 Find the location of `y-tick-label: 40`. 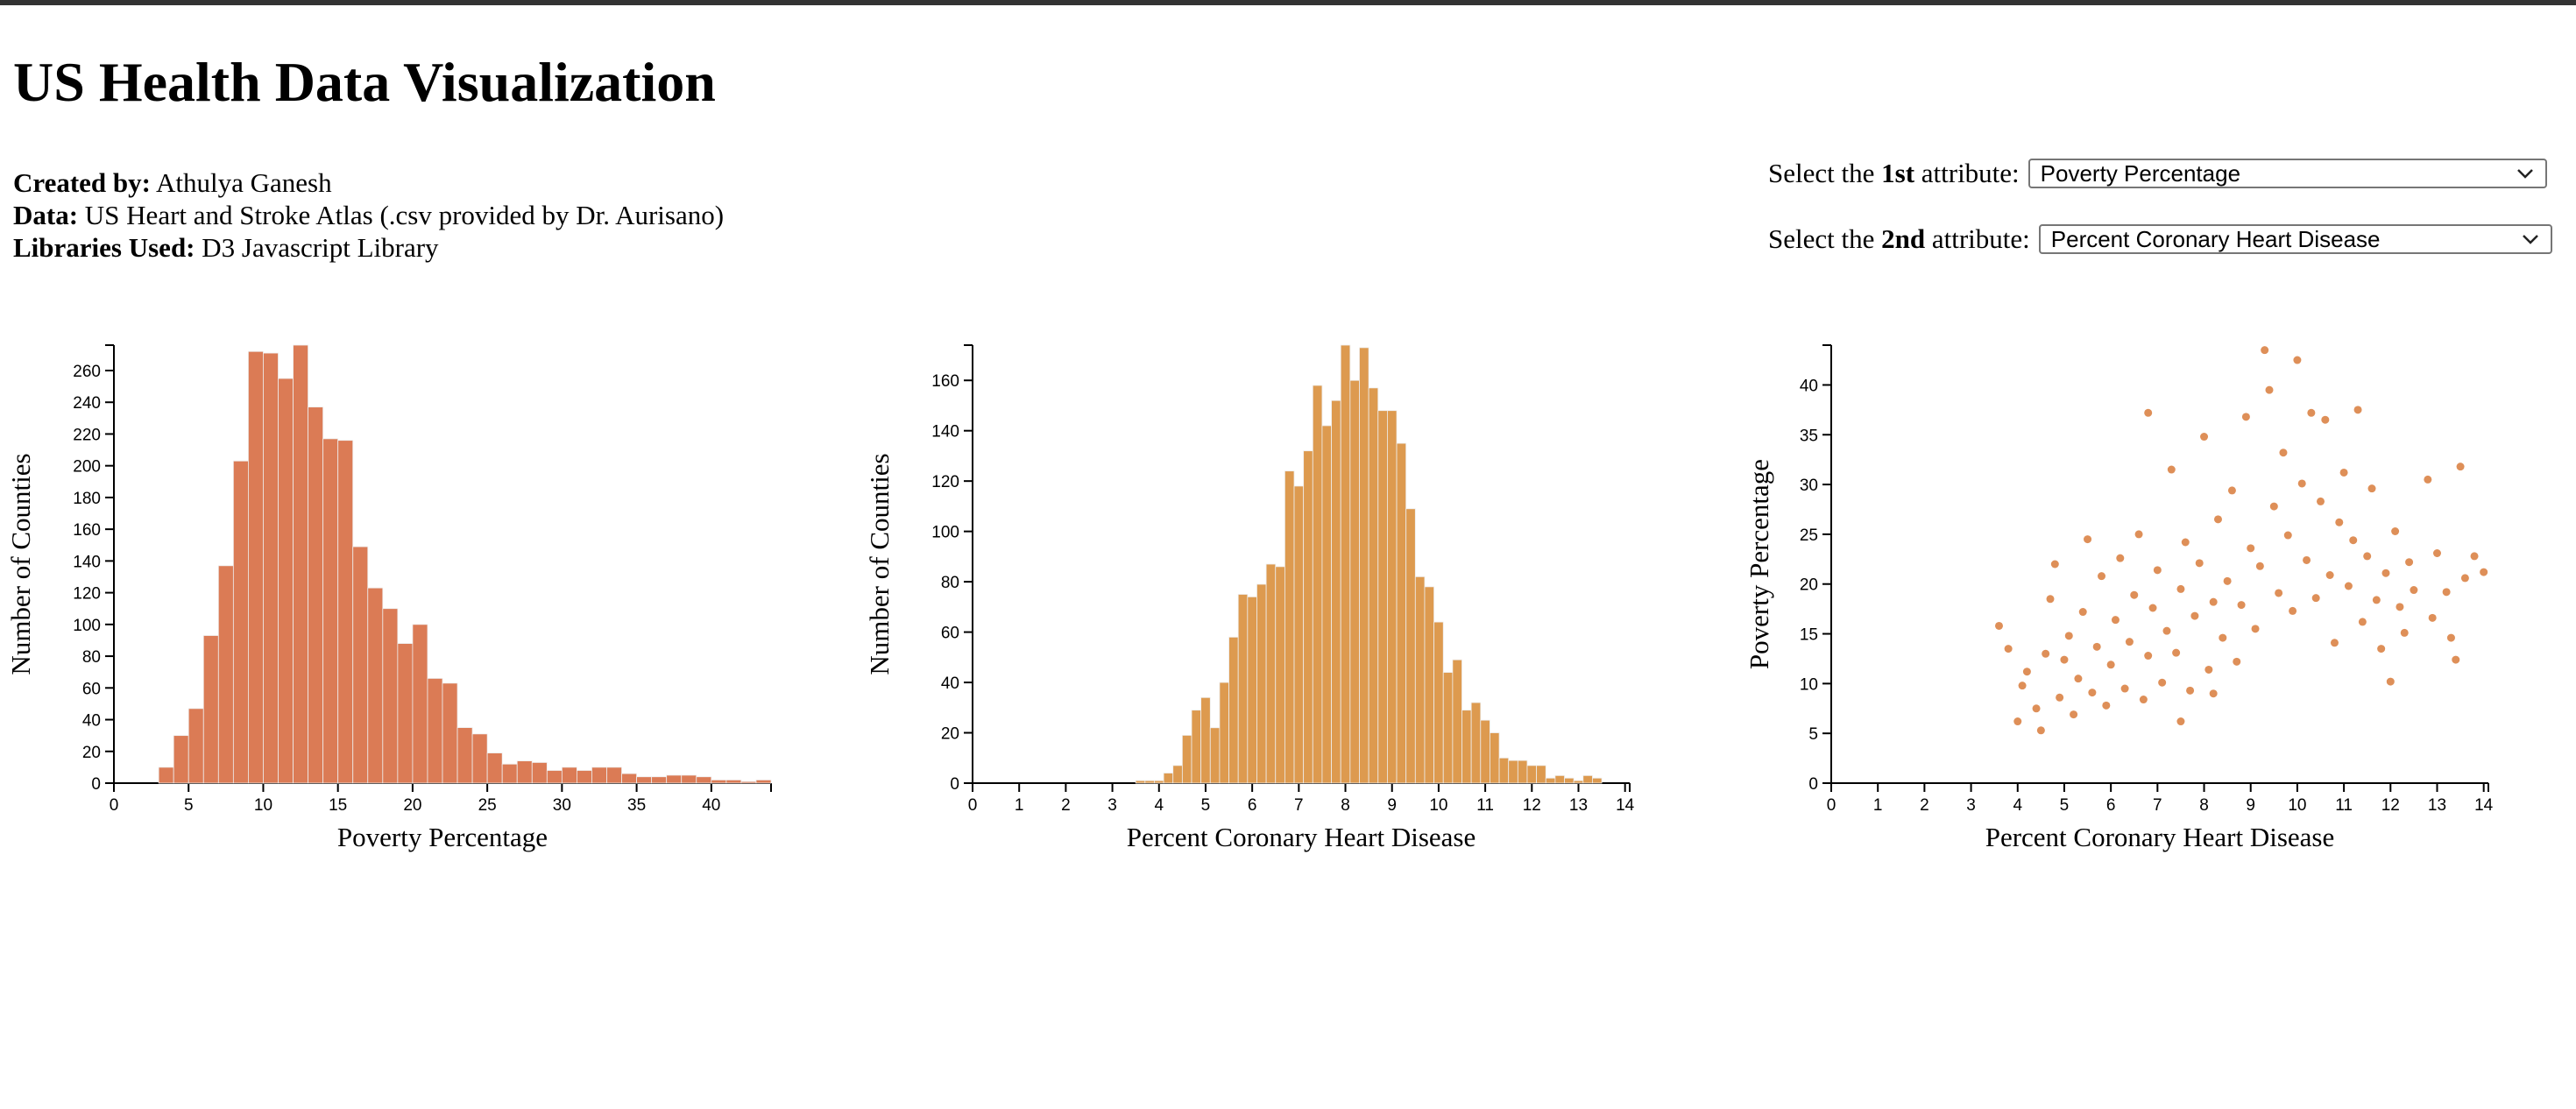

y-tick-label: 40 is located at coordinates (91, 722).